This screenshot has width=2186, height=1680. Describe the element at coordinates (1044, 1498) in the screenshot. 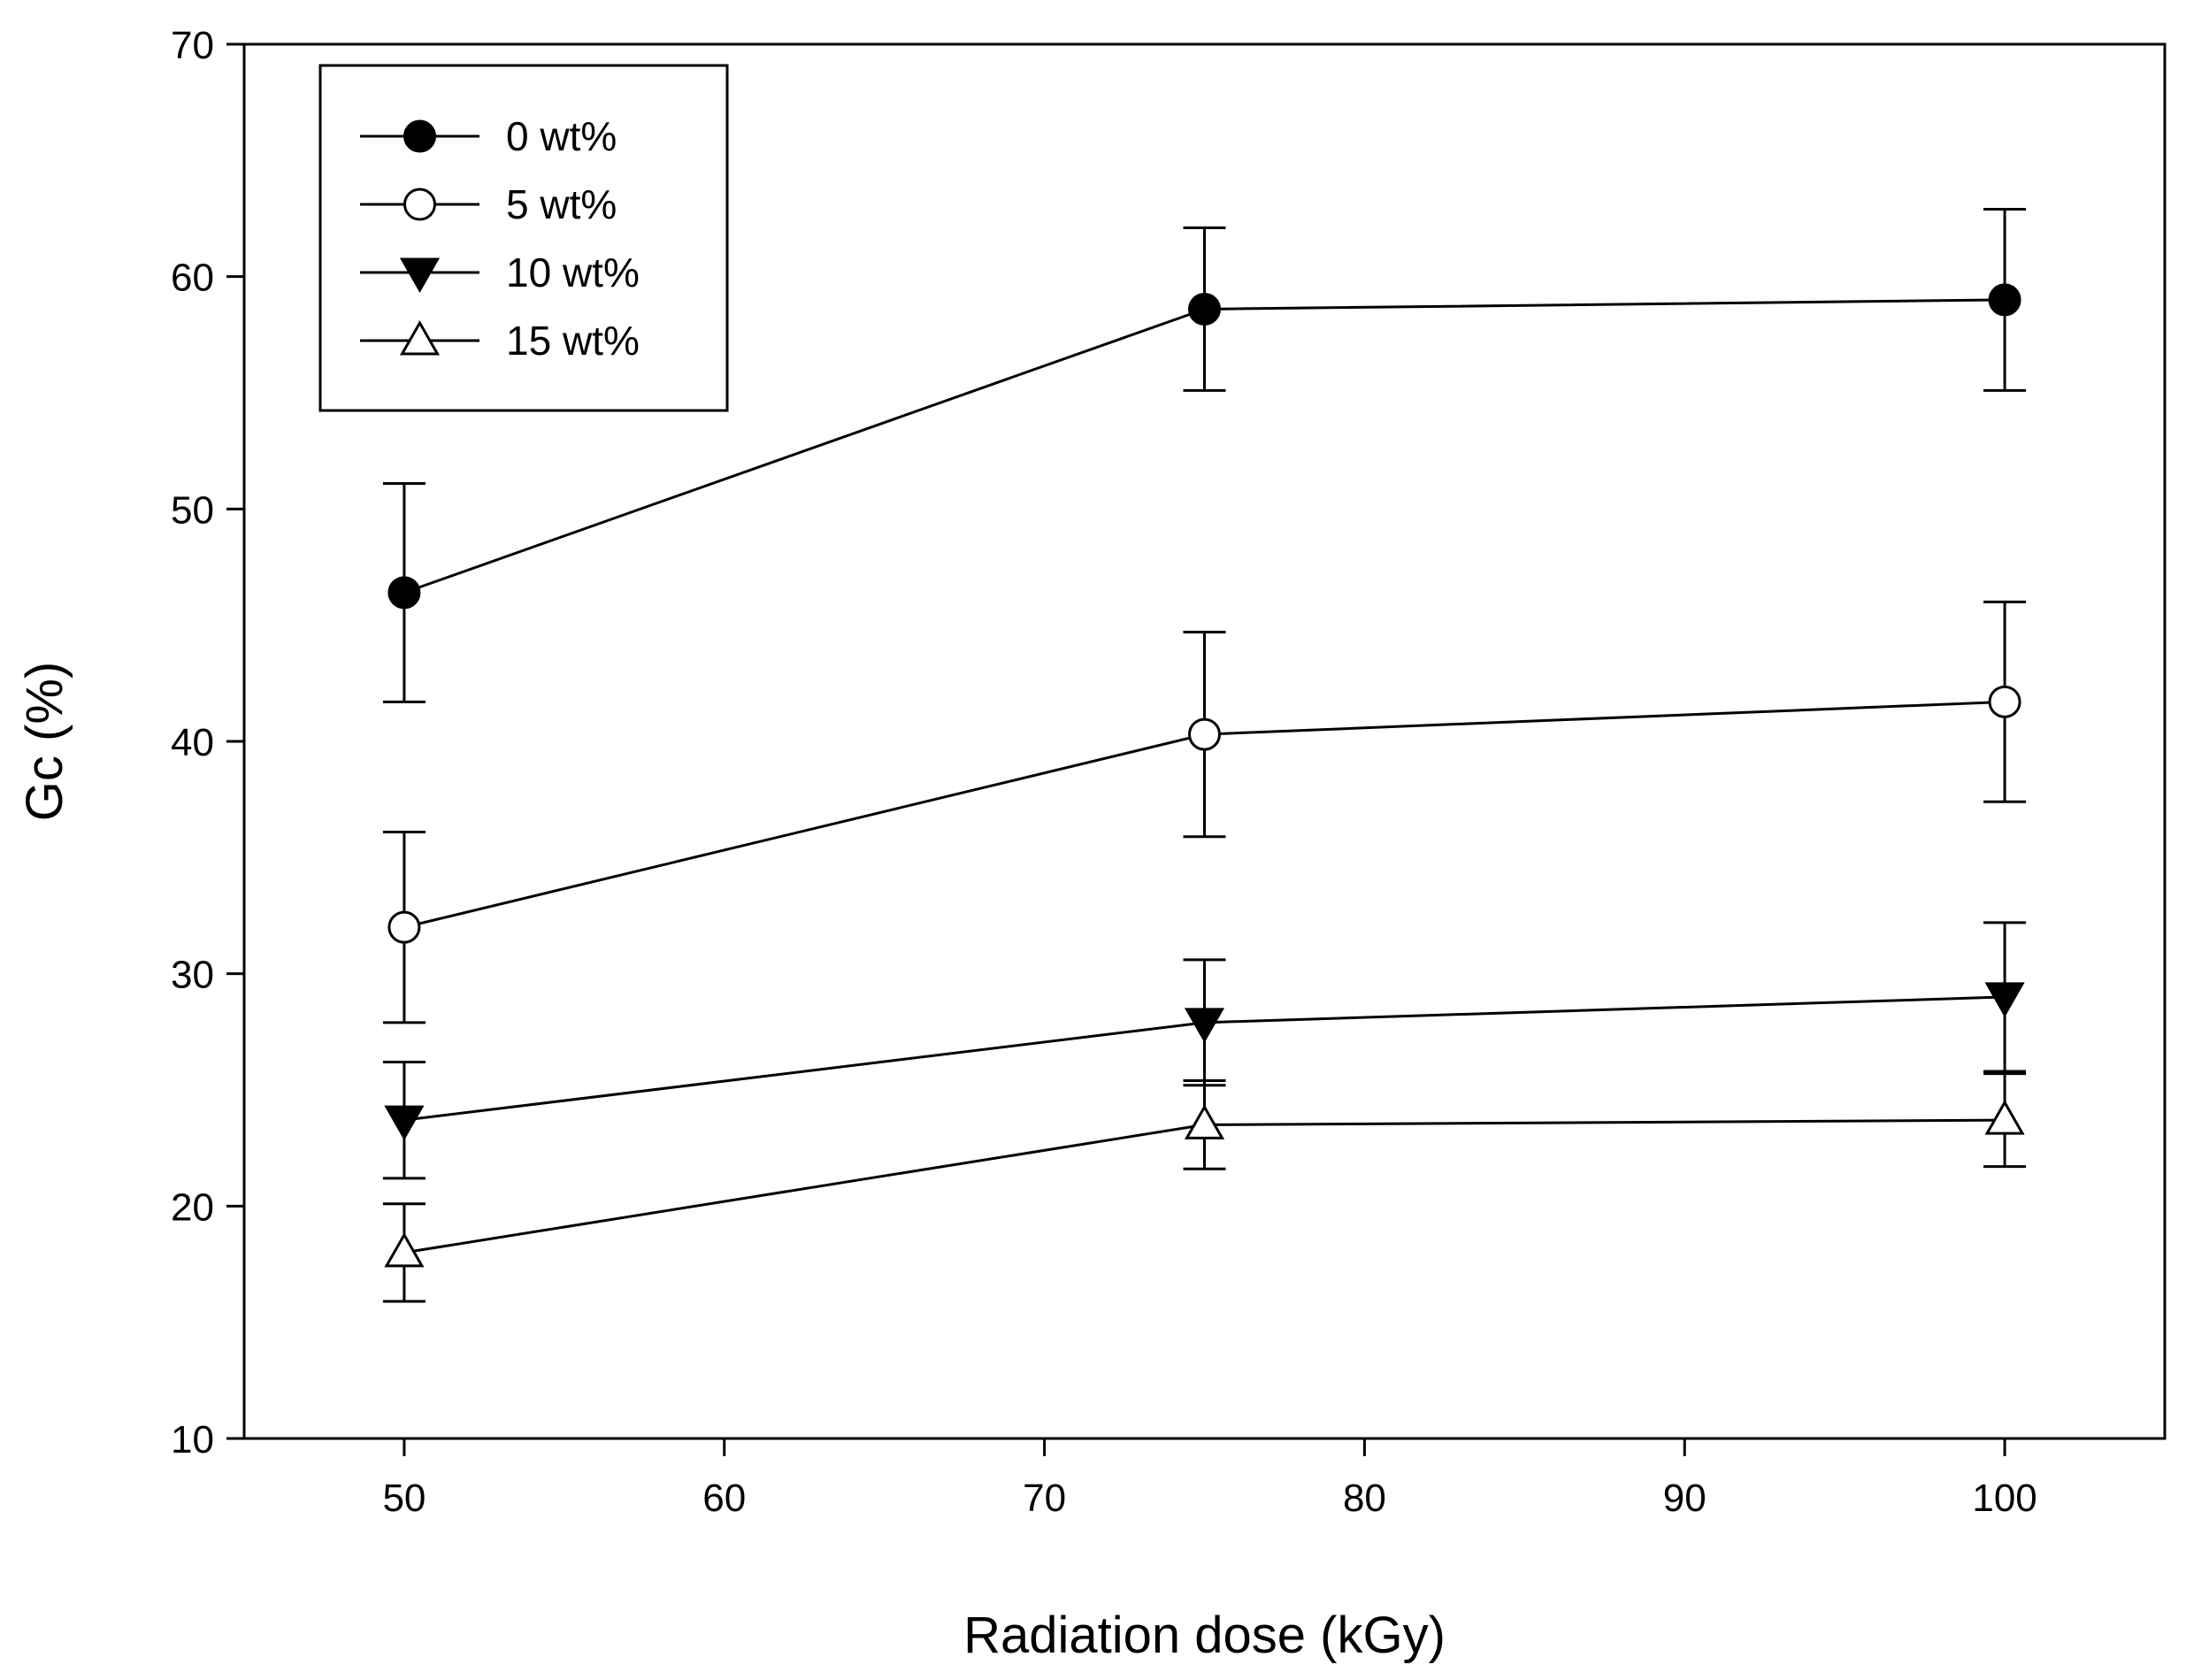

I see `x-tick-label: 70` at that location.